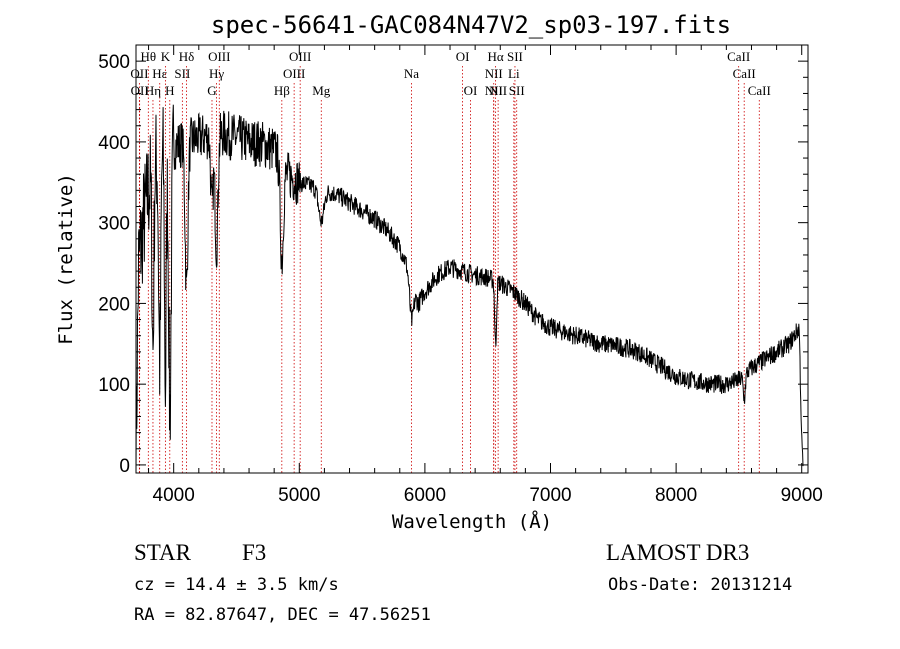  Describe the element at coordinates (676, 495) in the screenshot. I see `x-tick-label: 8000` at that location.